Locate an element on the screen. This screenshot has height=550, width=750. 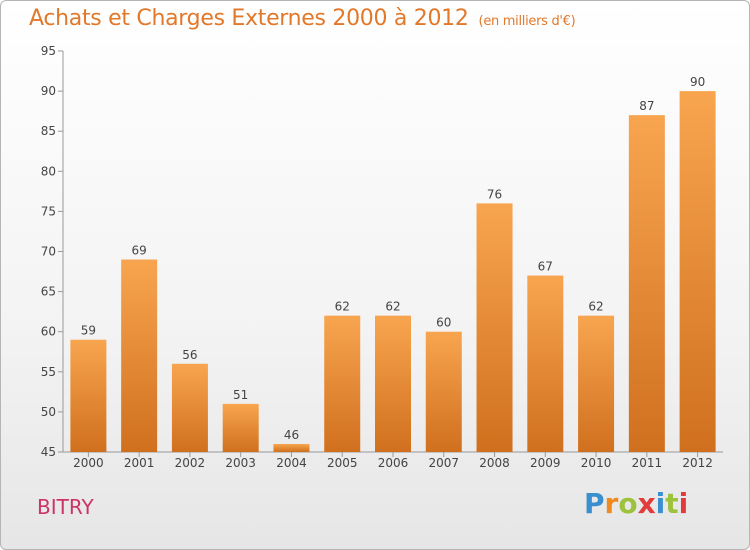
y-tick-label: 65 is located at coordinates (48, 292).